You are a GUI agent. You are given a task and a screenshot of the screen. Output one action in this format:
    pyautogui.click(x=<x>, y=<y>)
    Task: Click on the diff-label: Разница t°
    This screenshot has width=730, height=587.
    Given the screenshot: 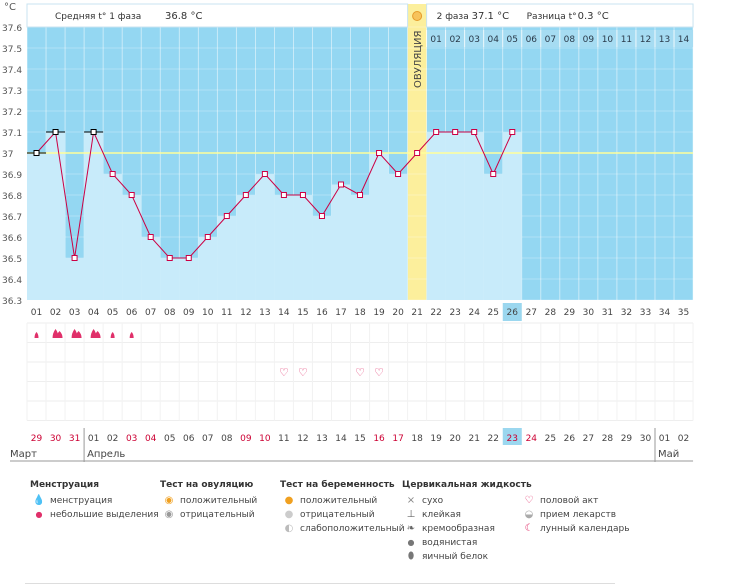 What is the action you would take?
    pyautogui.click(x=552, y=17)
    